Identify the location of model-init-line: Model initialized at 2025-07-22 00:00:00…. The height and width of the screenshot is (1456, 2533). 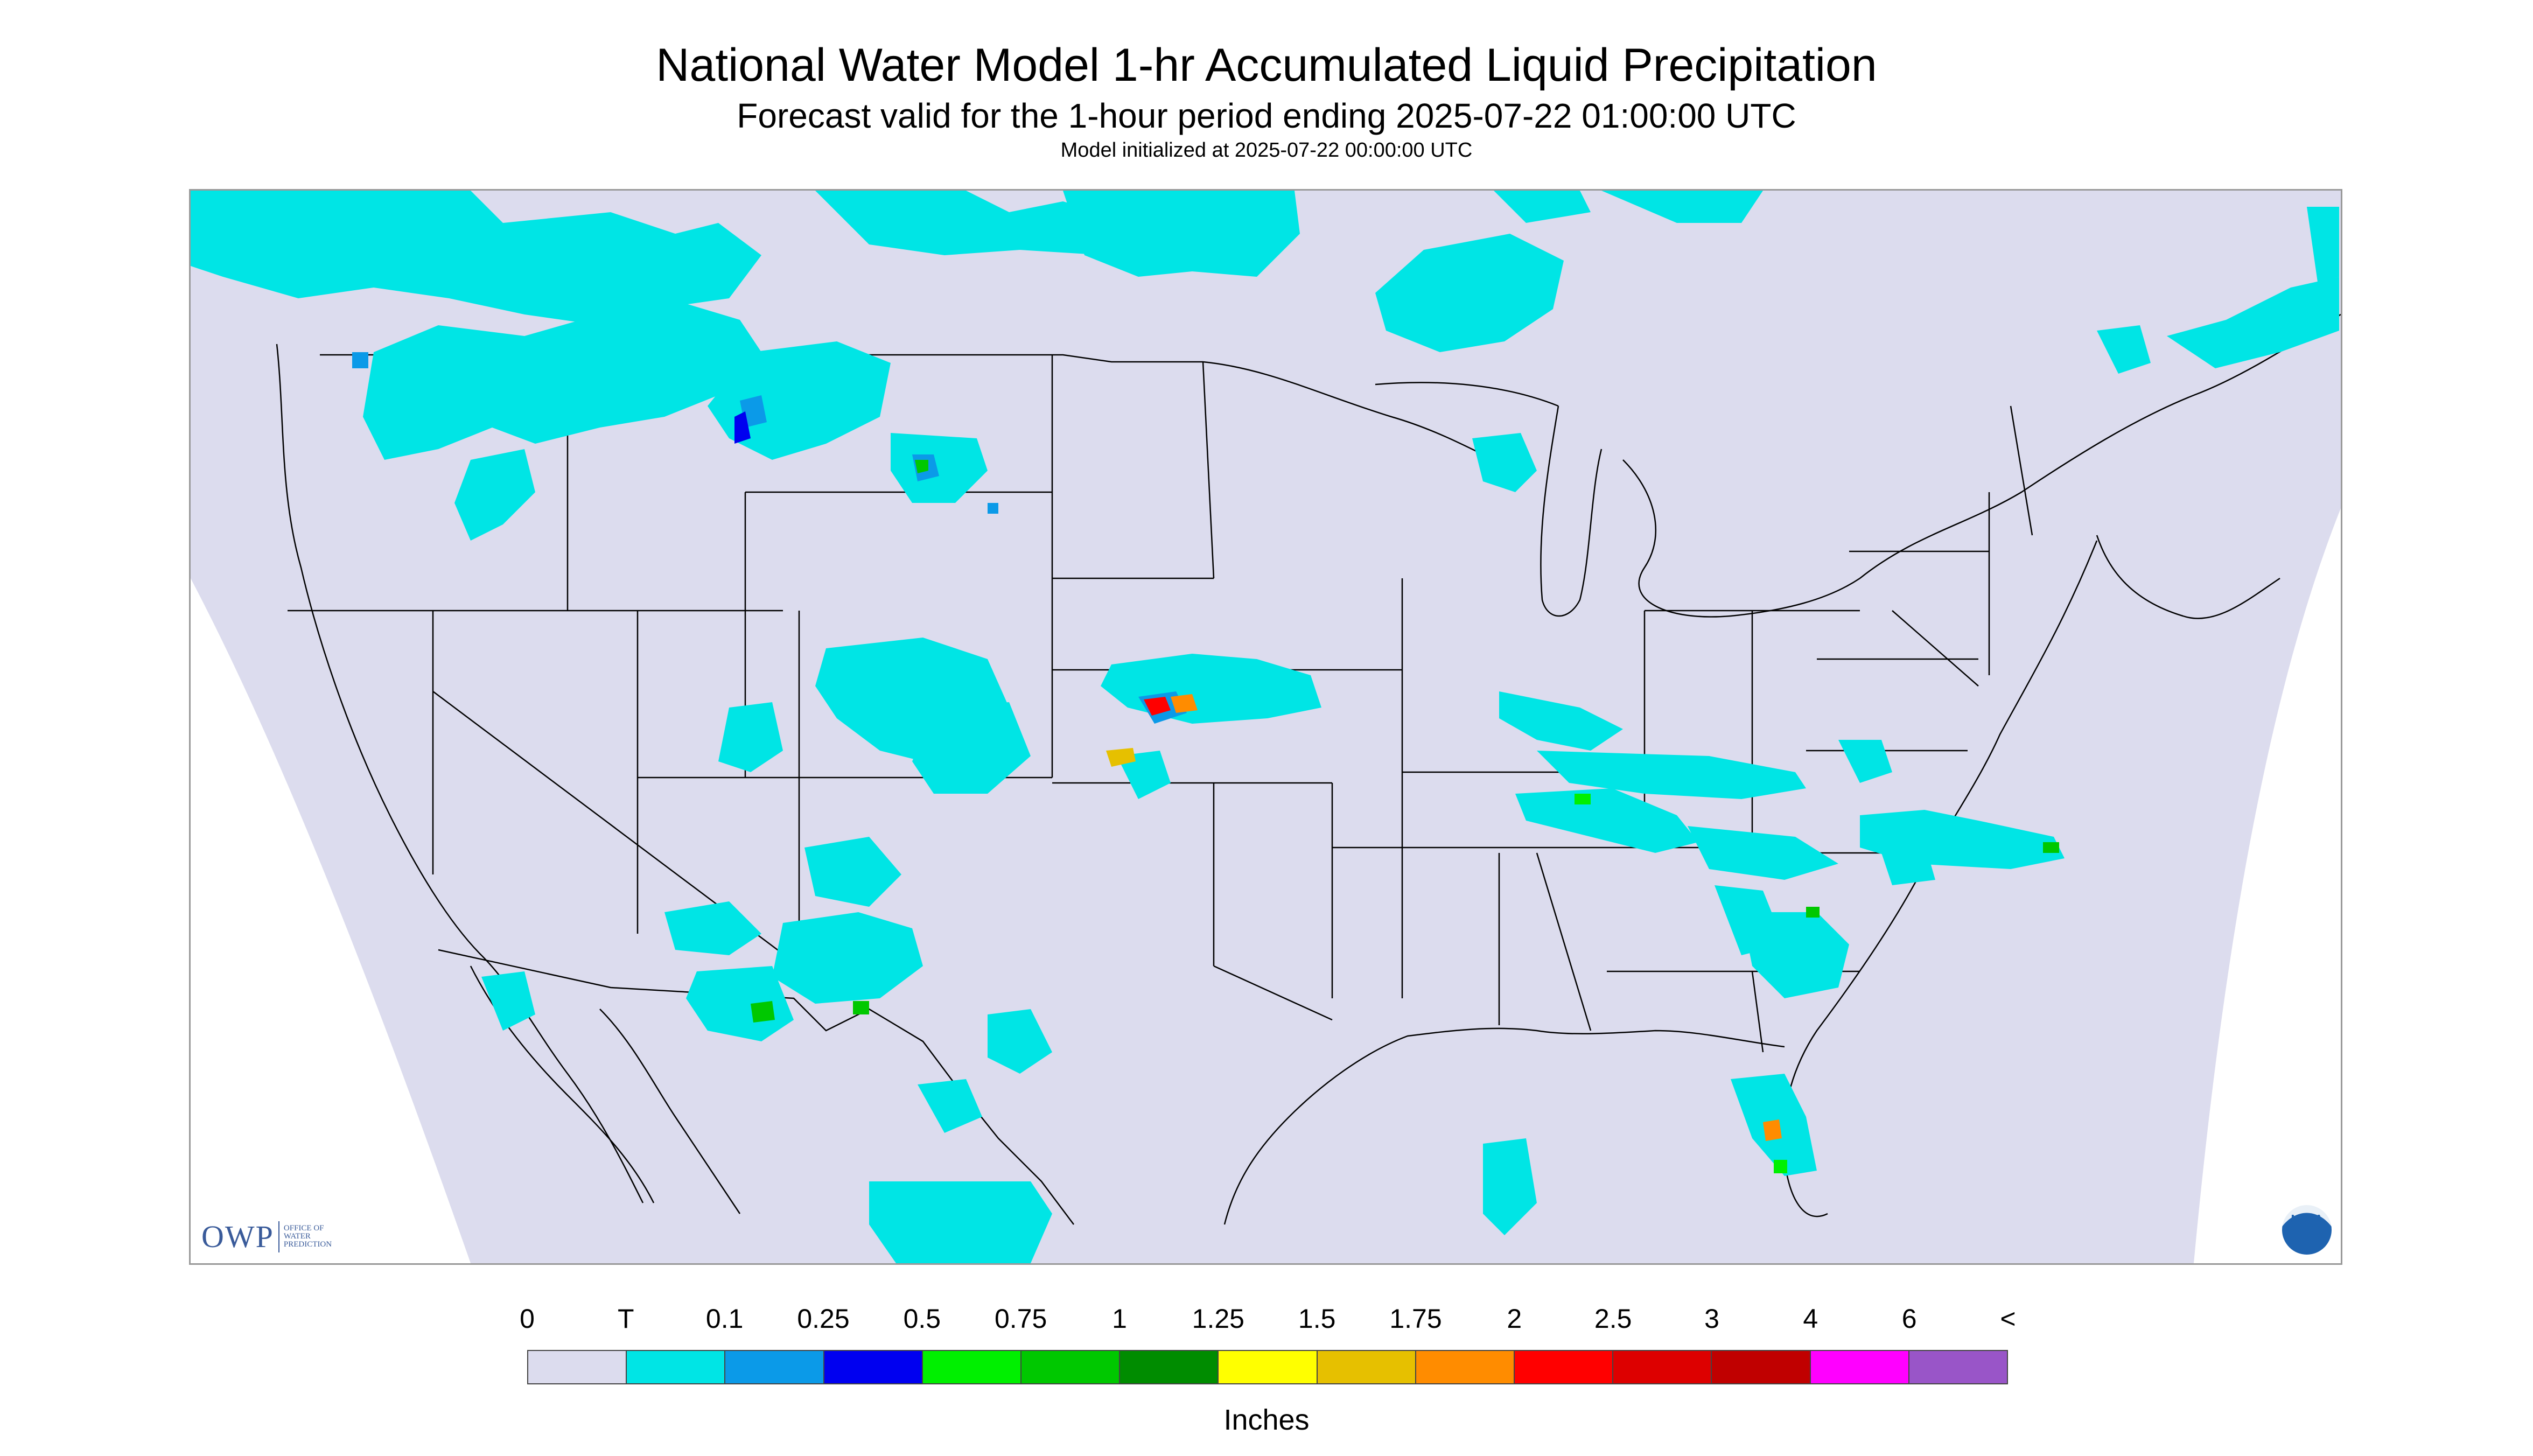
(1266, 150).